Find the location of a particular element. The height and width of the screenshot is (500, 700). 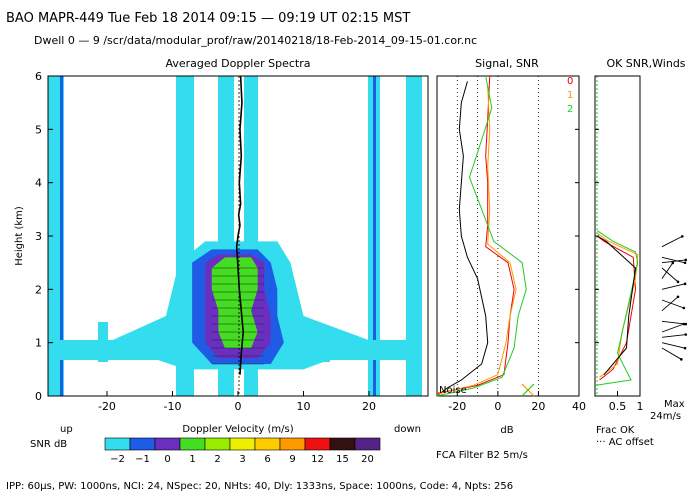

signal-snr-panel: -20 0 20 40 Noise is located at coordinates (511, 244).